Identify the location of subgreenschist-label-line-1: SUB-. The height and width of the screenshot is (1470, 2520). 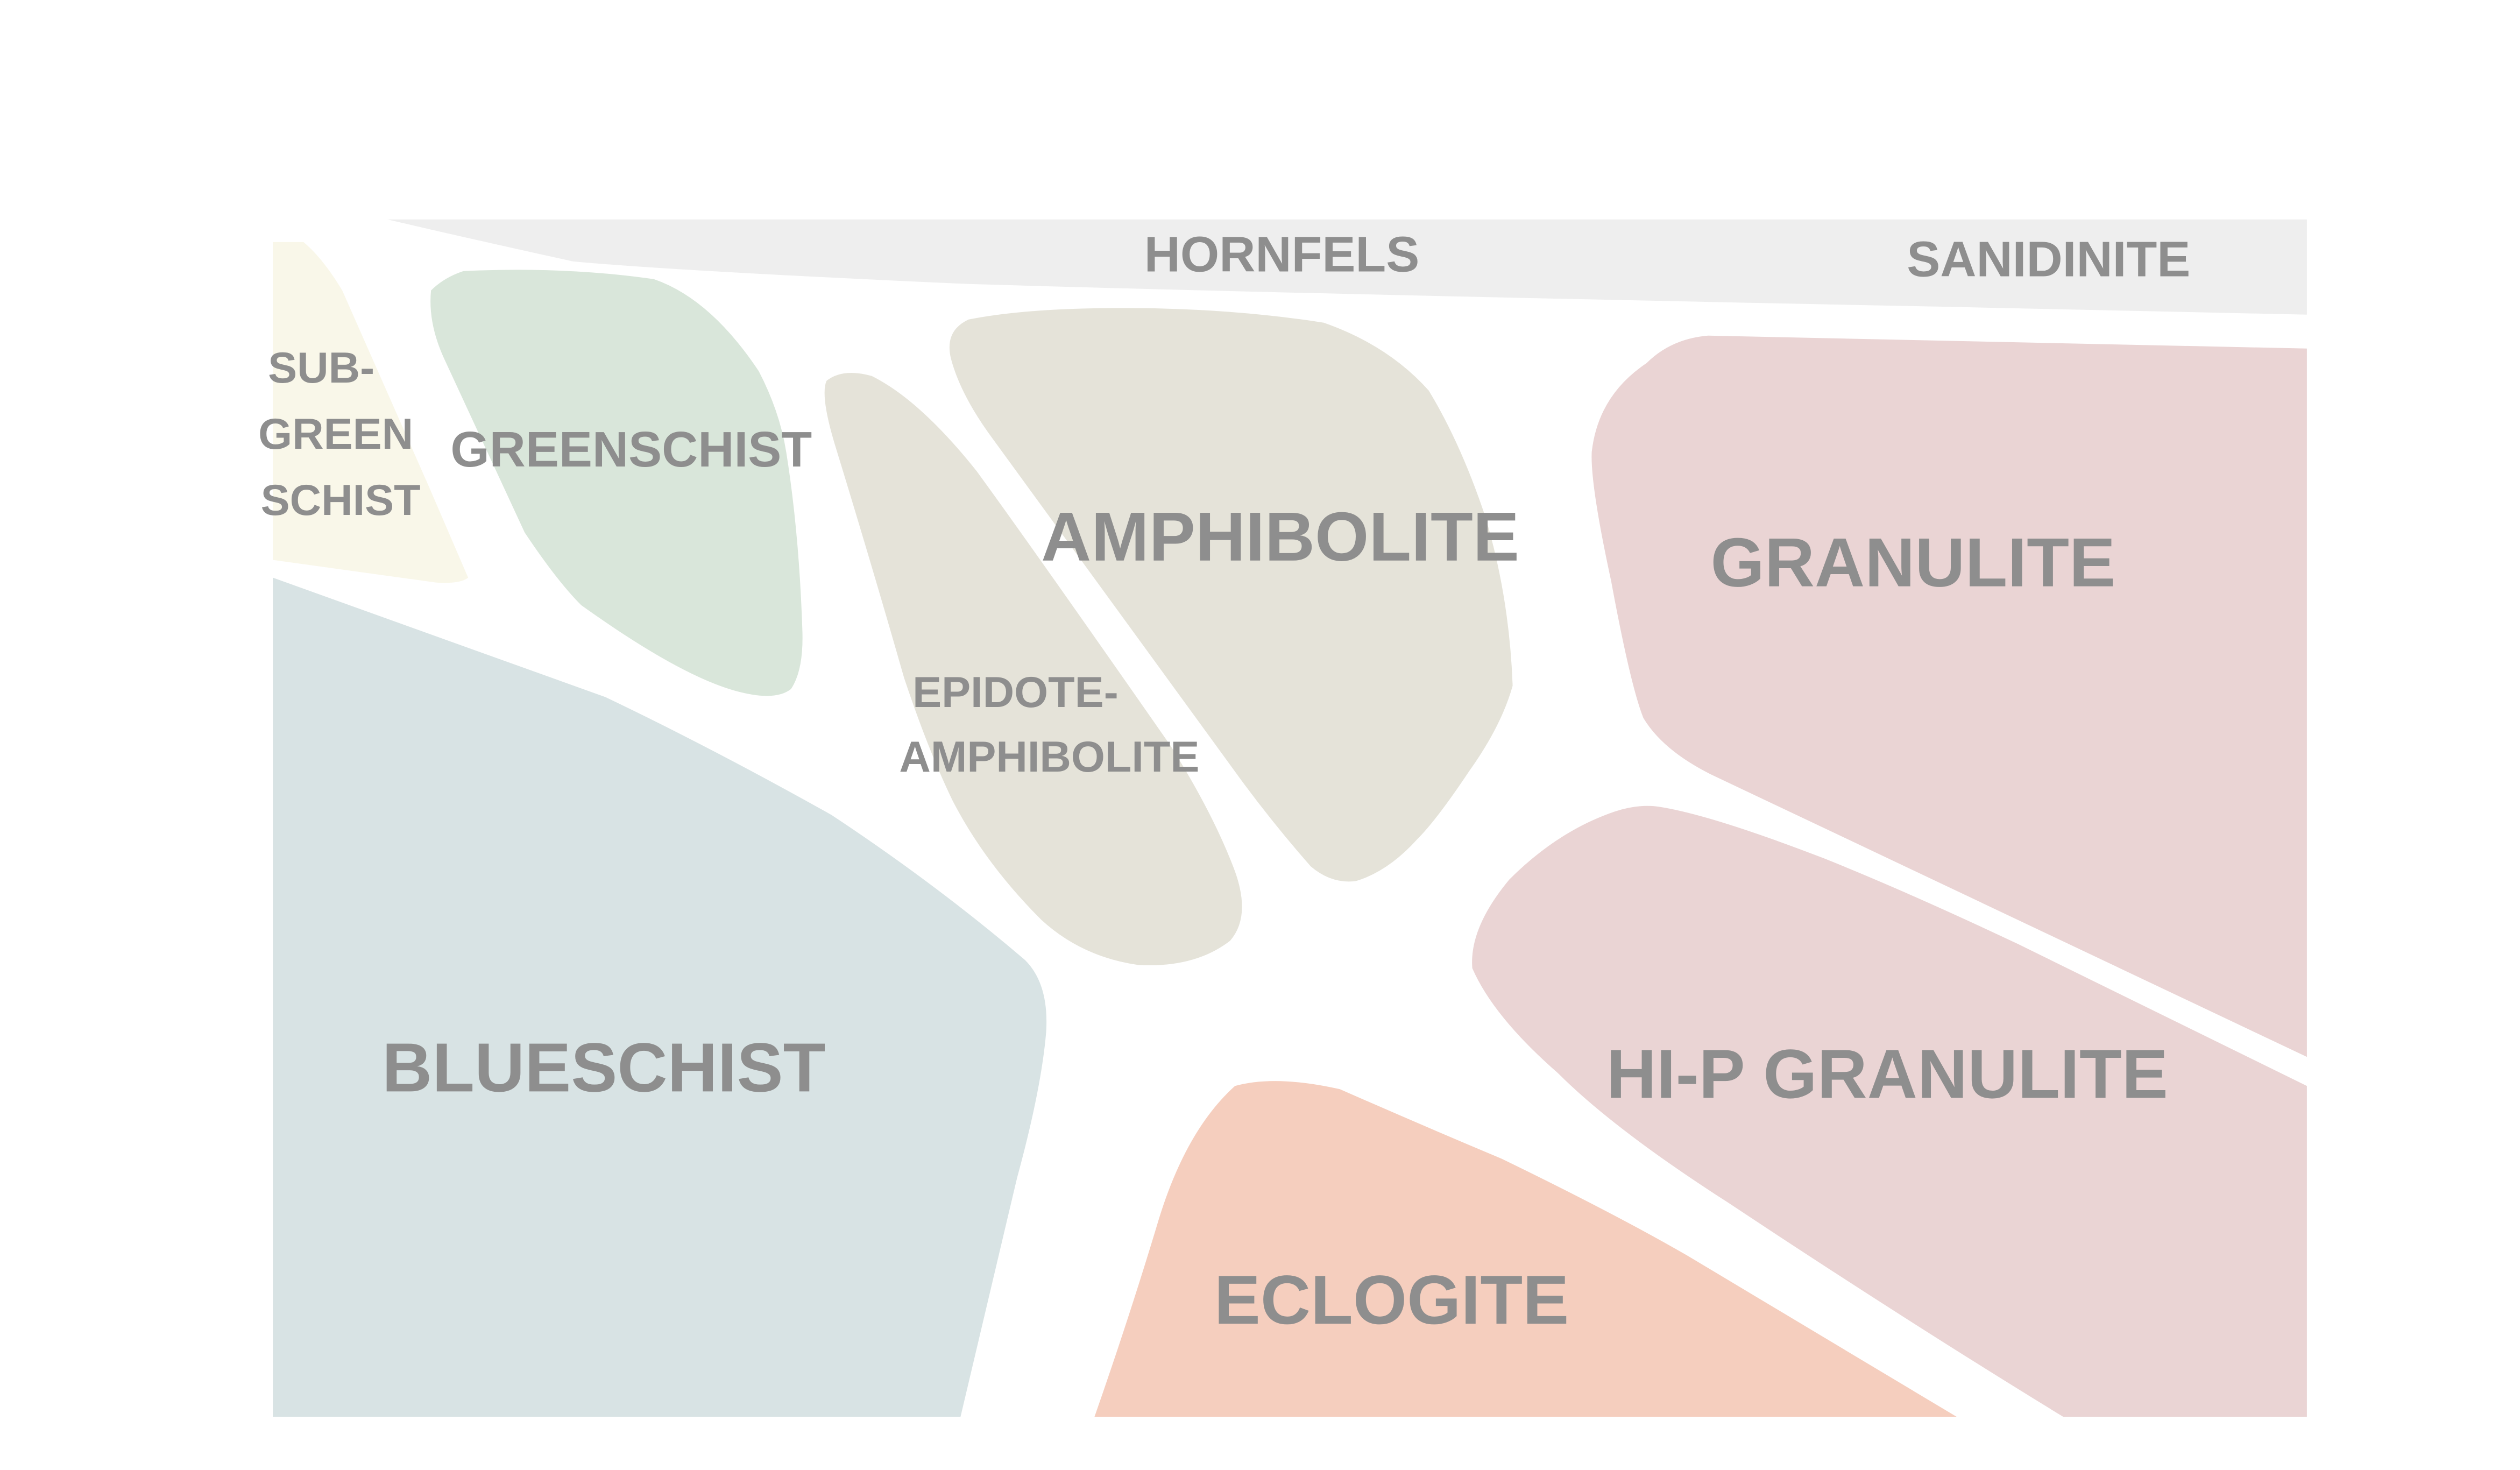
(321, 368).